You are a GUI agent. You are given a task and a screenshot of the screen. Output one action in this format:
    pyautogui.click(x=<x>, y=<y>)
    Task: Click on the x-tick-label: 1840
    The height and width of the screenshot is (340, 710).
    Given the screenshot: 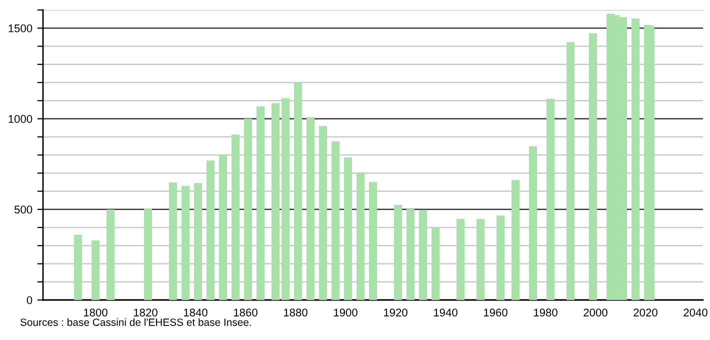 What is the action you would take?
    pyautogui.click(x=196, y=312)
    